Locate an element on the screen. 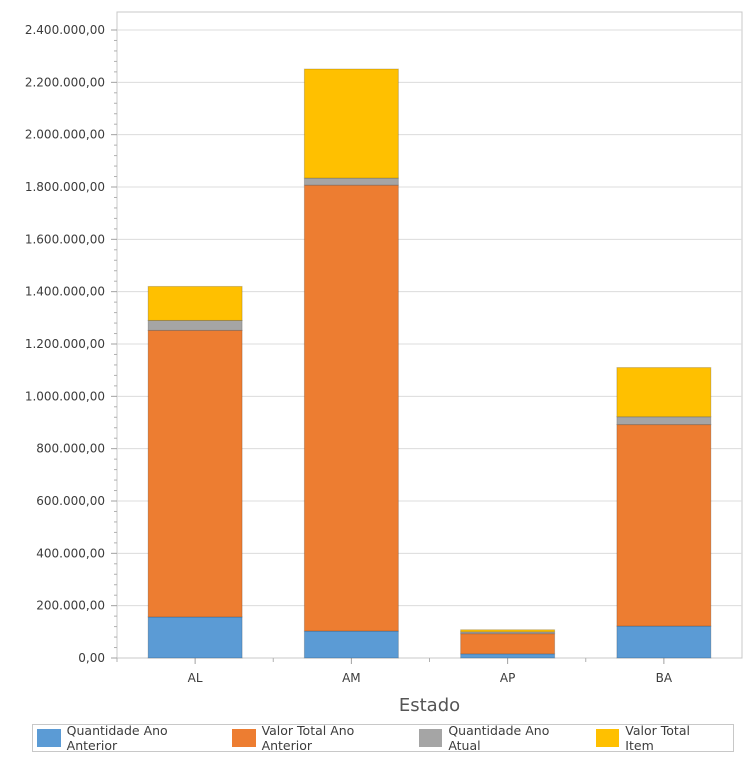  y-tick-label: 0,00 is located at coordinates (91, 658).